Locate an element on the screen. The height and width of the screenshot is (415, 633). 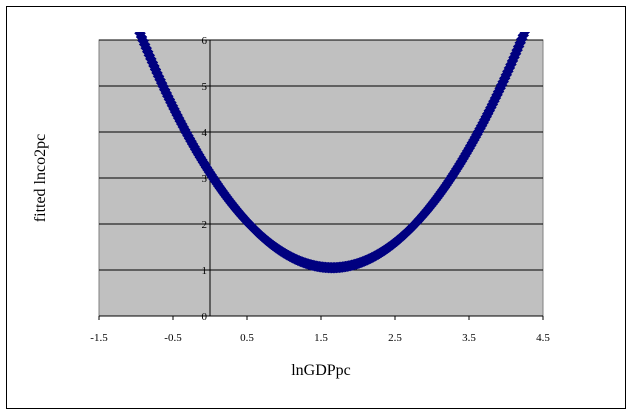
x-tick-label-6: 4.5 is located at coordinates (543, 338).